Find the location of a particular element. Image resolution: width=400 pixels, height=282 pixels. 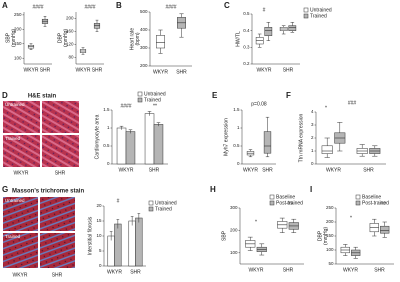

annotation: ### is located at coordinates (352, 103).